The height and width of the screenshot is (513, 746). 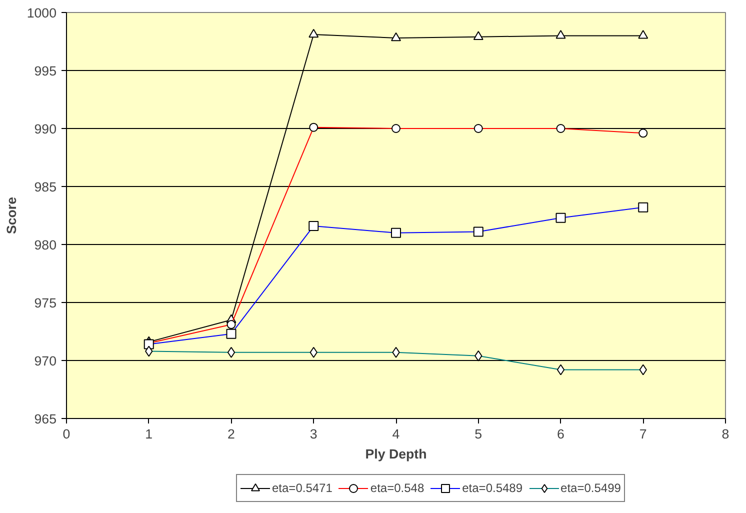 What do you see at coordinates (397, 488) in the screenshot?
I see `legend-label: eta=0.548` at bounding box center [397, 488].